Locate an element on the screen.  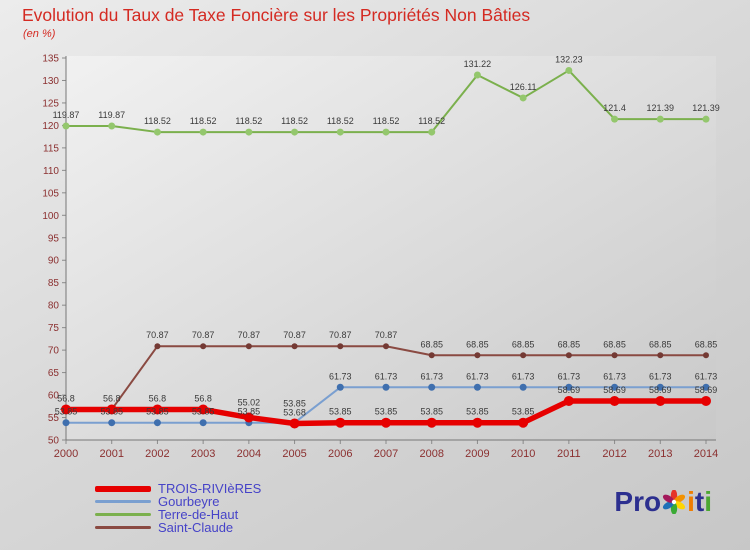
svg-text: 55.02 is located at coordinates (249, 403).